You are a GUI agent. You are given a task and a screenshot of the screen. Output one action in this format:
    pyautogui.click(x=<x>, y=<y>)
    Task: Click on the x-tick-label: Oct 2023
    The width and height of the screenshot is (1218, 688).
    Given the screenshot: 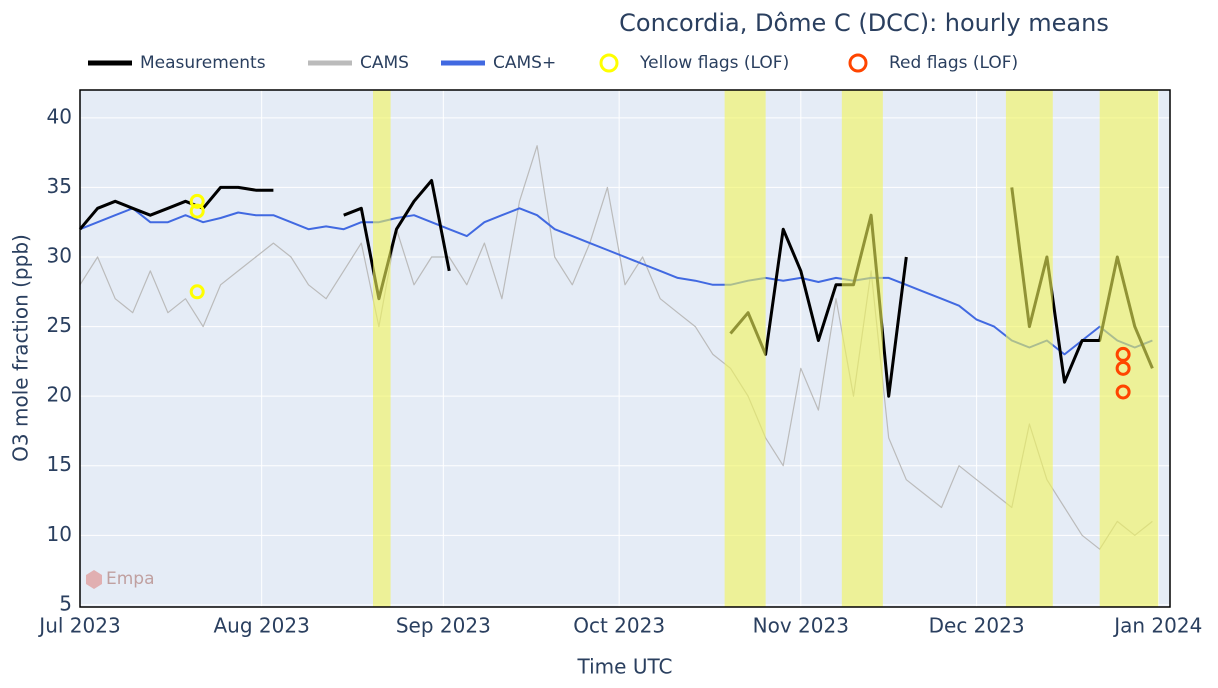 What is the action you would take?
    pyautogui.click(x=619, y=626)
    